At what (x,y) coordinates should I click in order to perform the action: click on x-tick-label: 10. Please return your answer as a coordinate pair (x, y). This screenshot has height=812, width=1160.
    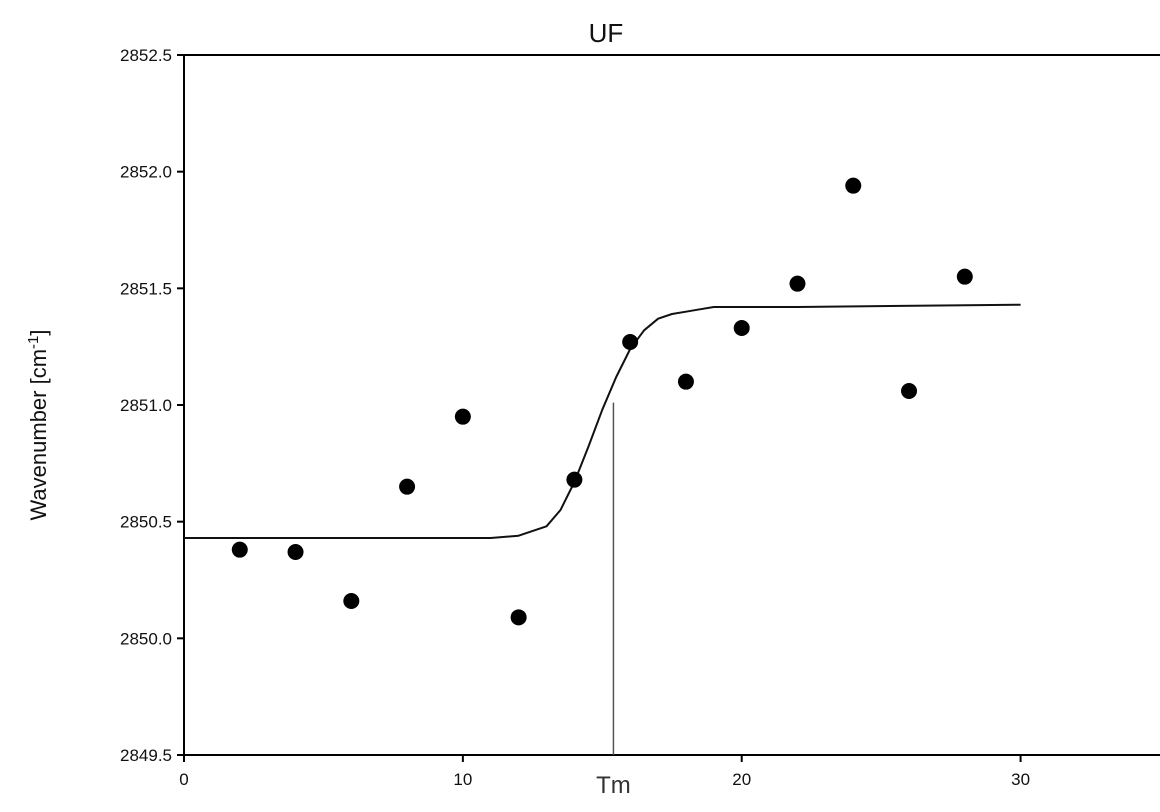
    Looking at the image, I should click on (462, 779).